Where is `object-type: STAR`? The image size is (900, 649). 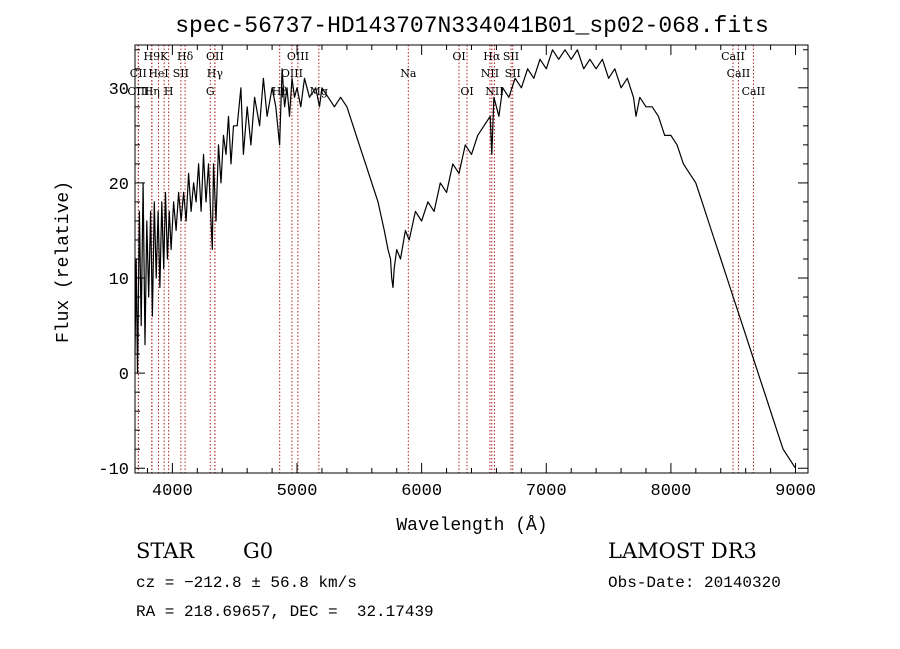 object-type: STAR is located at coordinates (165, 551).